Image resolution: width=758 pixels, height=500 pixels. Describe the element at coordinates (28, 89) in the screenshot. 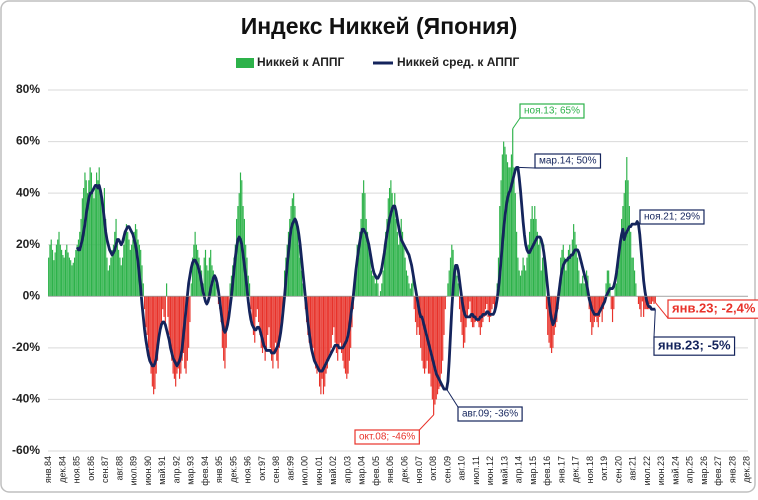

I see `y-tick-label: 80%` at that location.